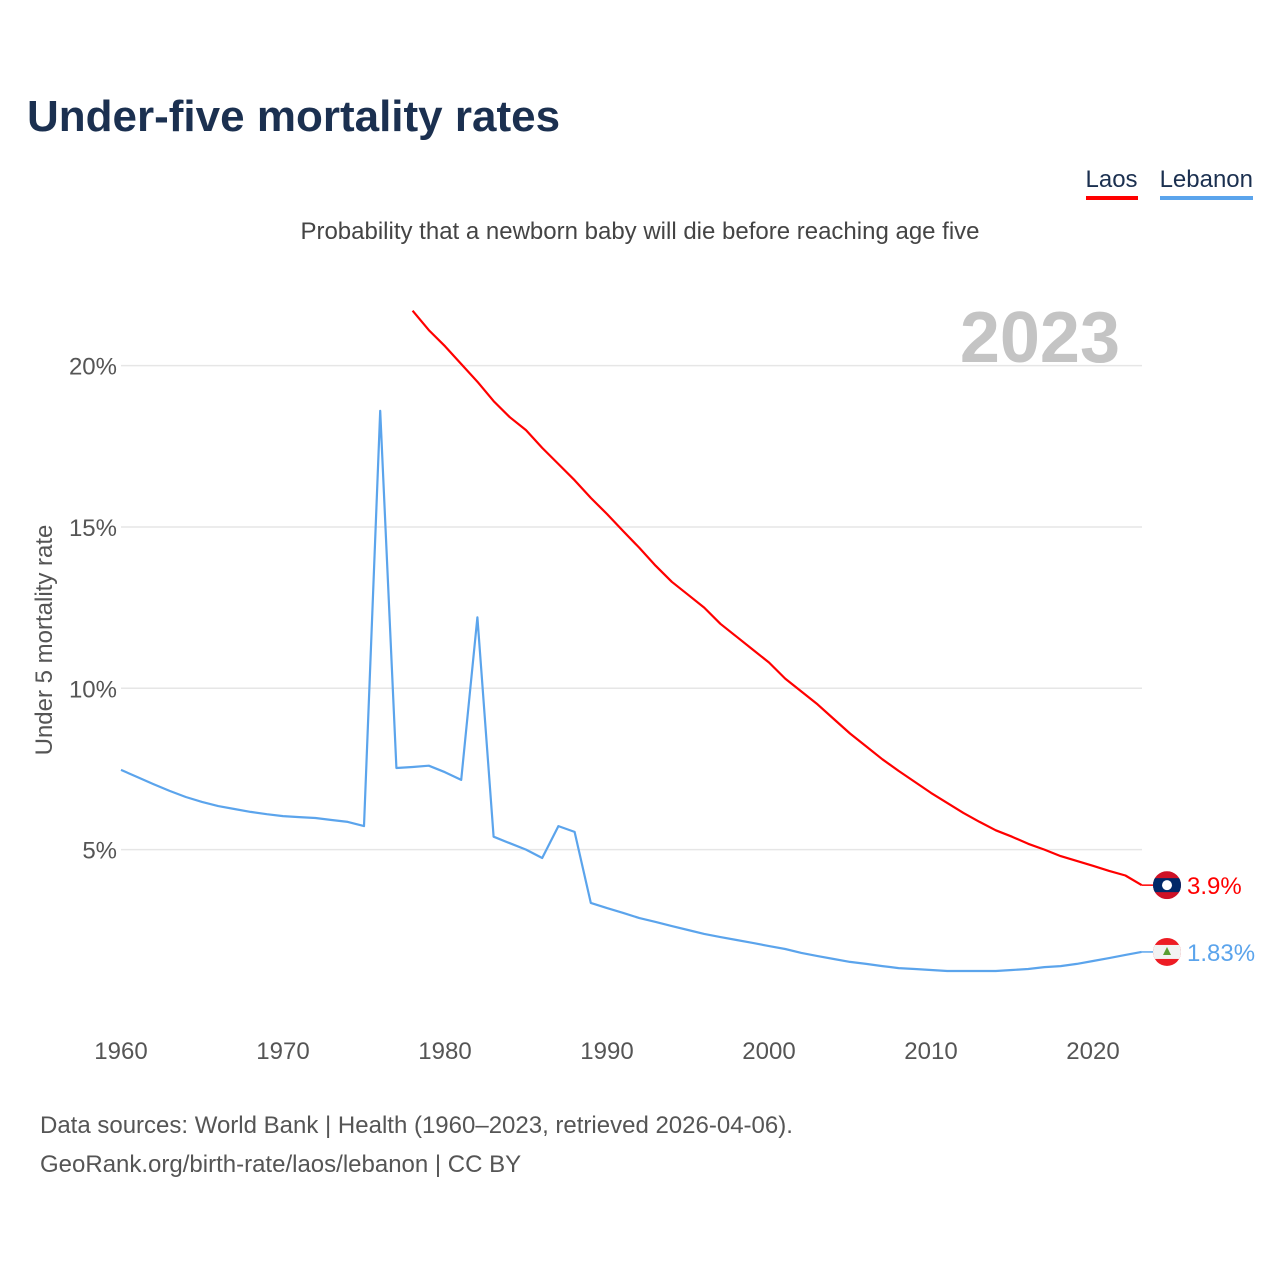 The width and height of the screenshot is (1280, 1280). I want to click on x-tick-label: 1990, so click(606, 1051).